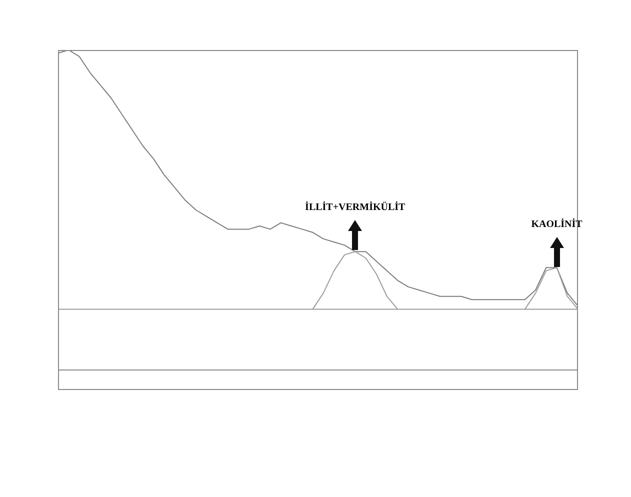  I want to click on annotation: İLLİT+VERMİKÜLİT, so click(355, 208).